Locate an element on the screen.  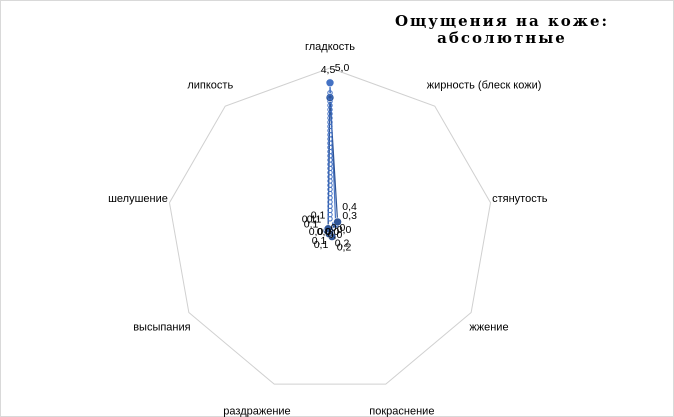
series-trail-marker is located at coordinates (330, 219).